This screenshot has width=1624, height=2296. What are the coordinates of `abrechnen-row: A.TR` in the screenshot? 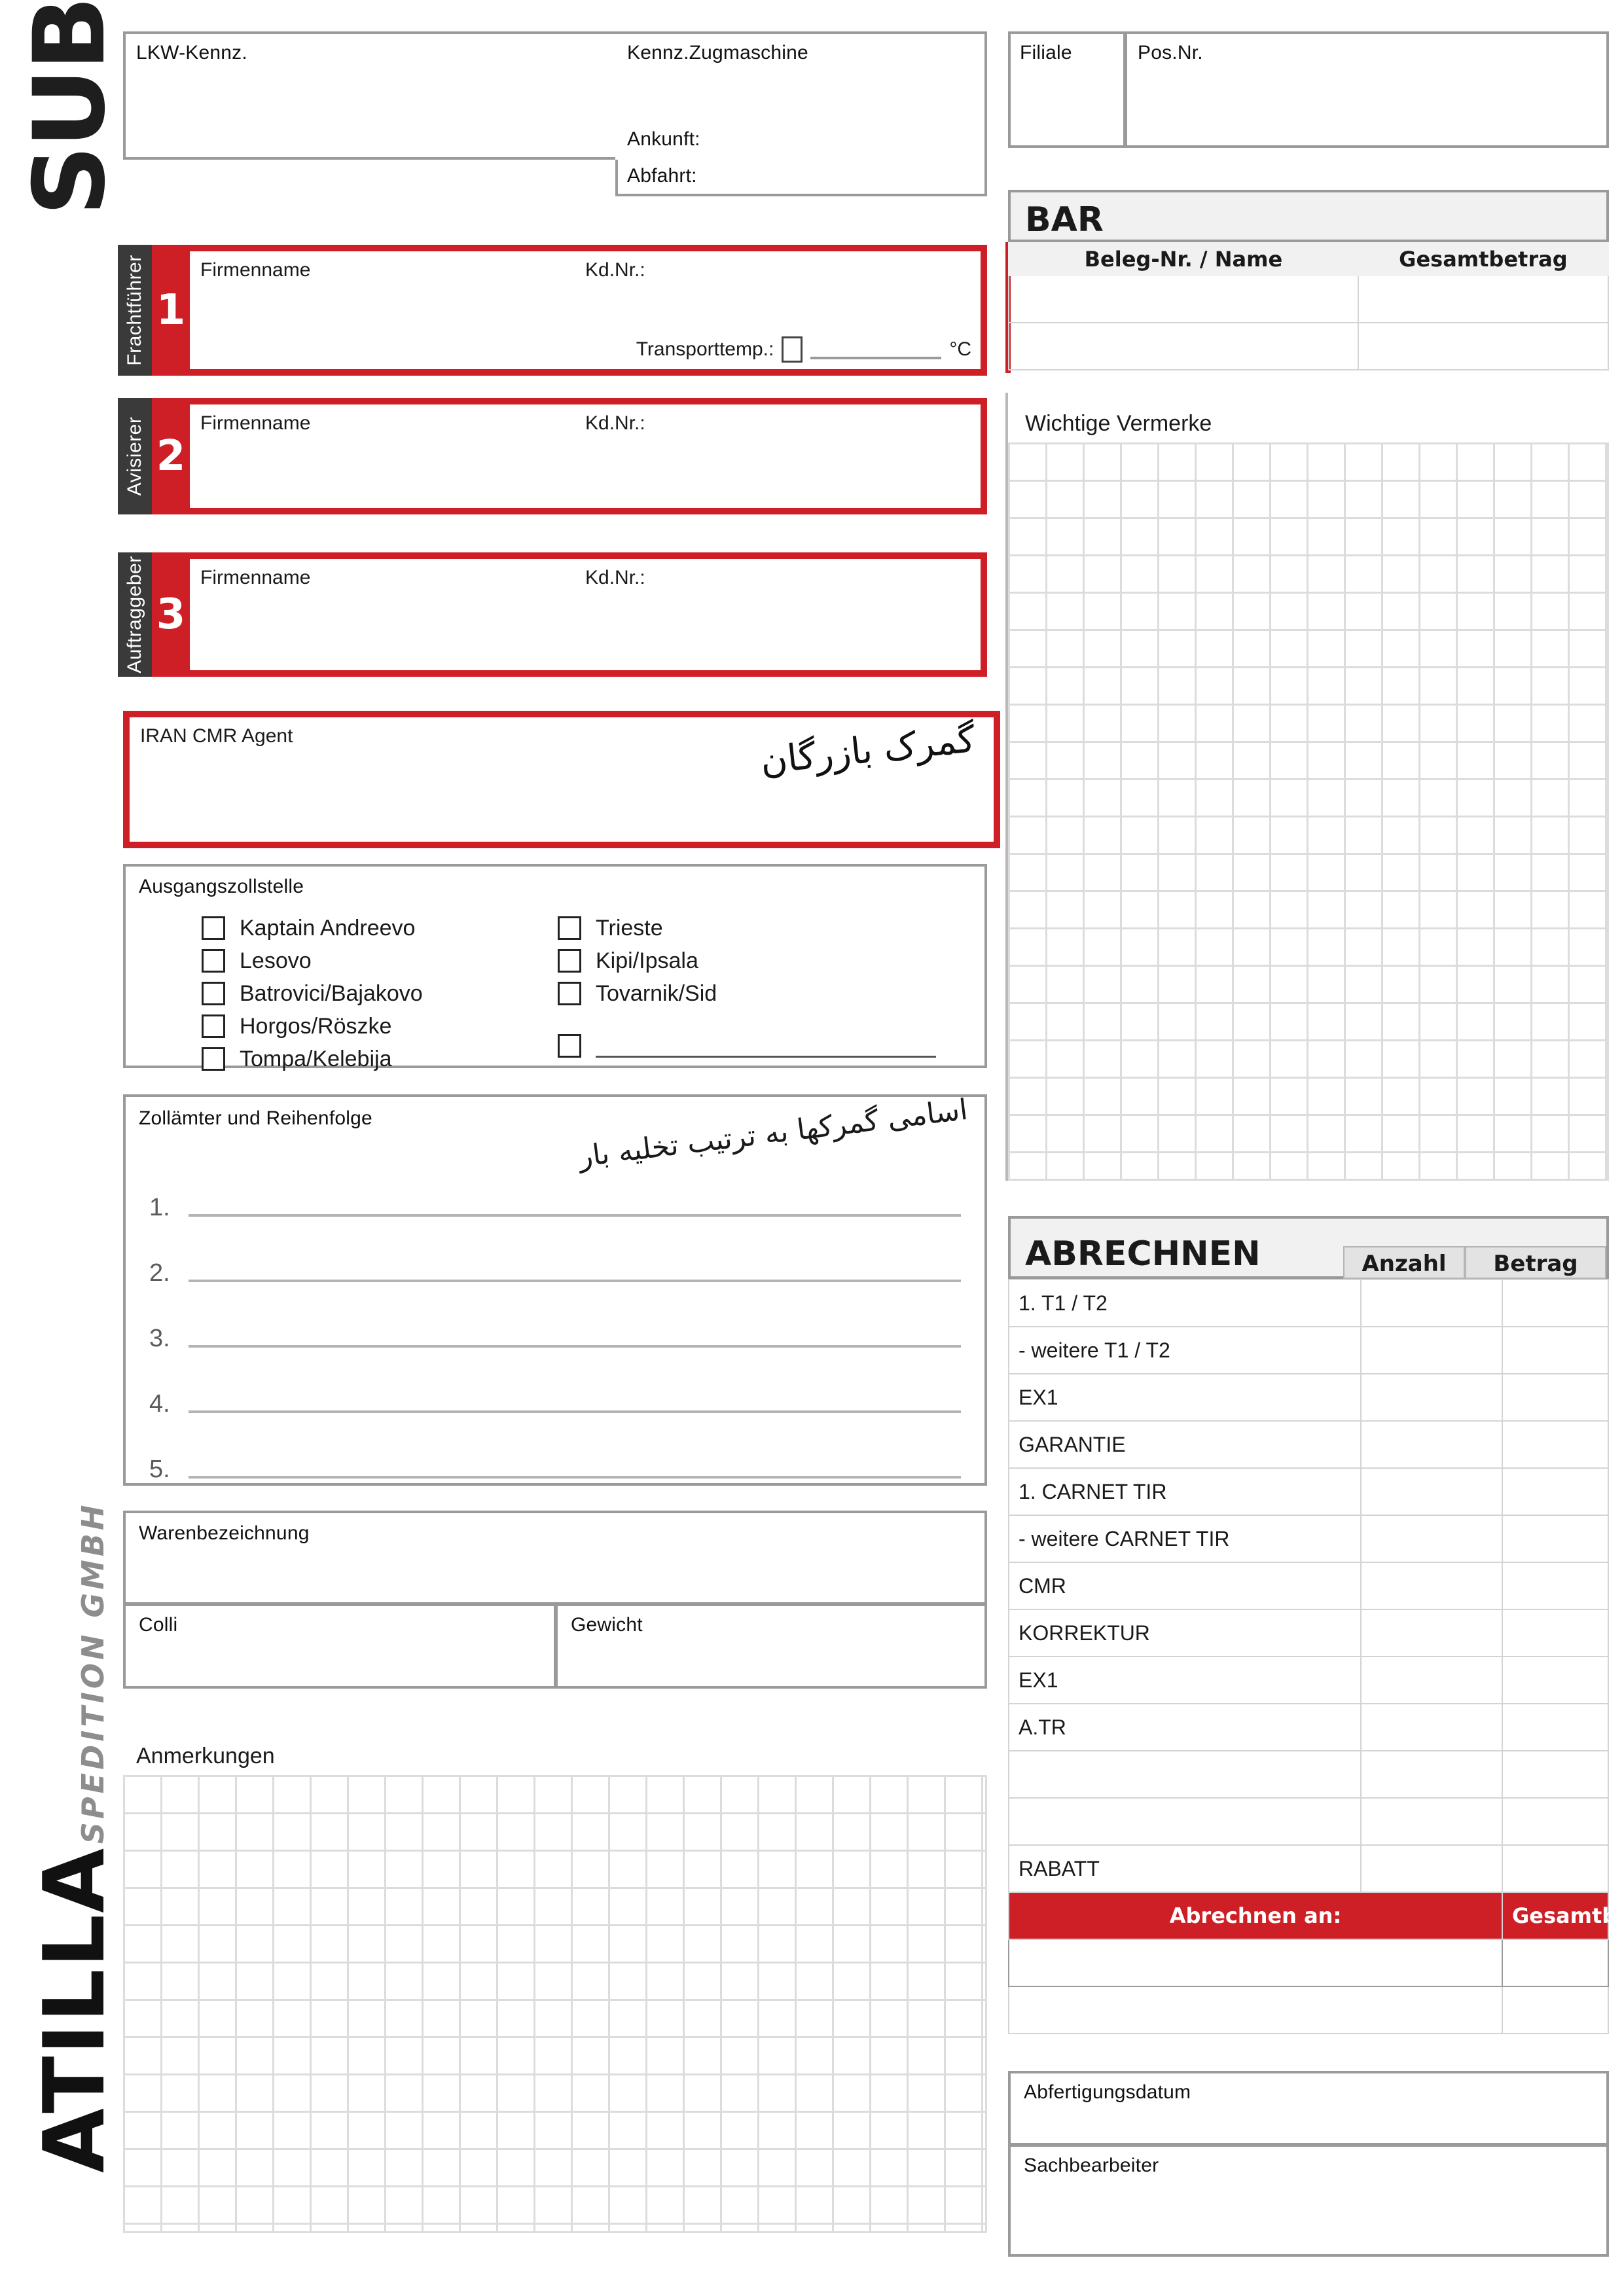 It's located at (1308, 1727).